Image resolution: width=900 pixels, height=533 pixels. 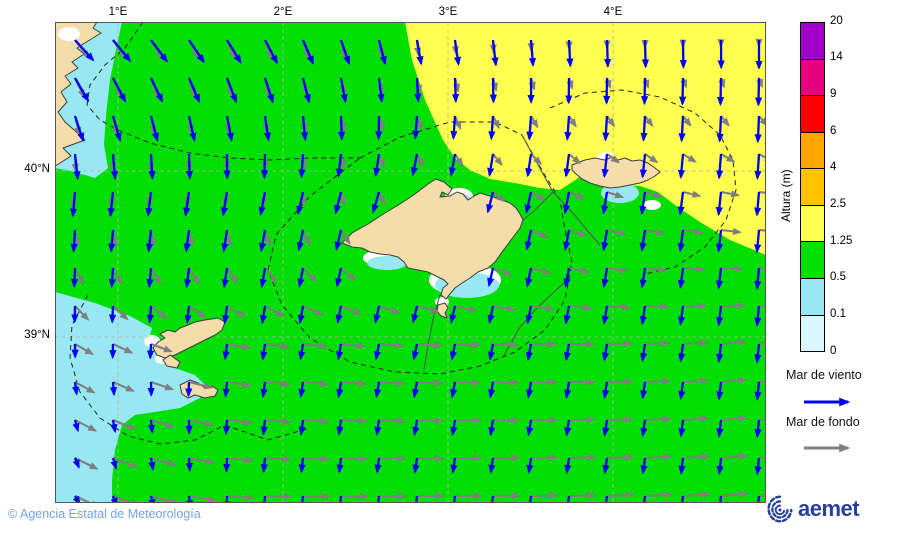 What do you see at coordinates (130, 397) in the screenshot?
I see `water-cyan-southwest` at bounding box center [130, 397].